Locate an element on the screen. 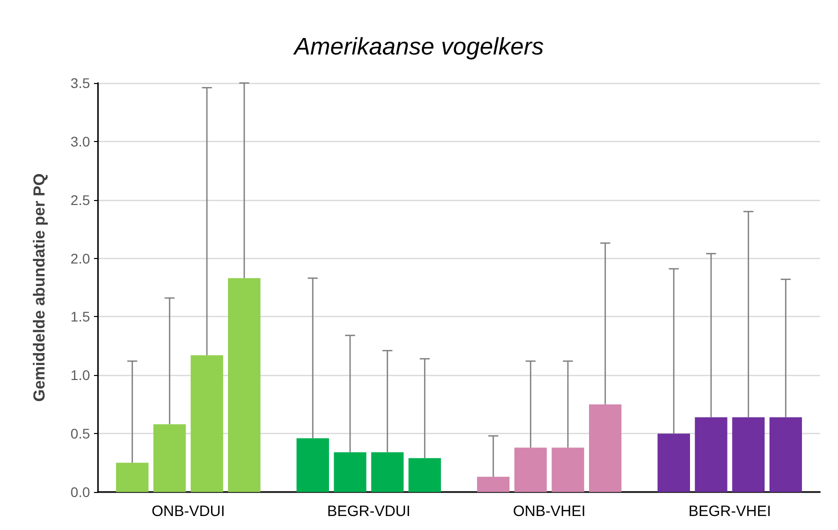 This screenshot has height=530, width=838. y-tick-label: 0.5 is located at coordinates (80, 434).